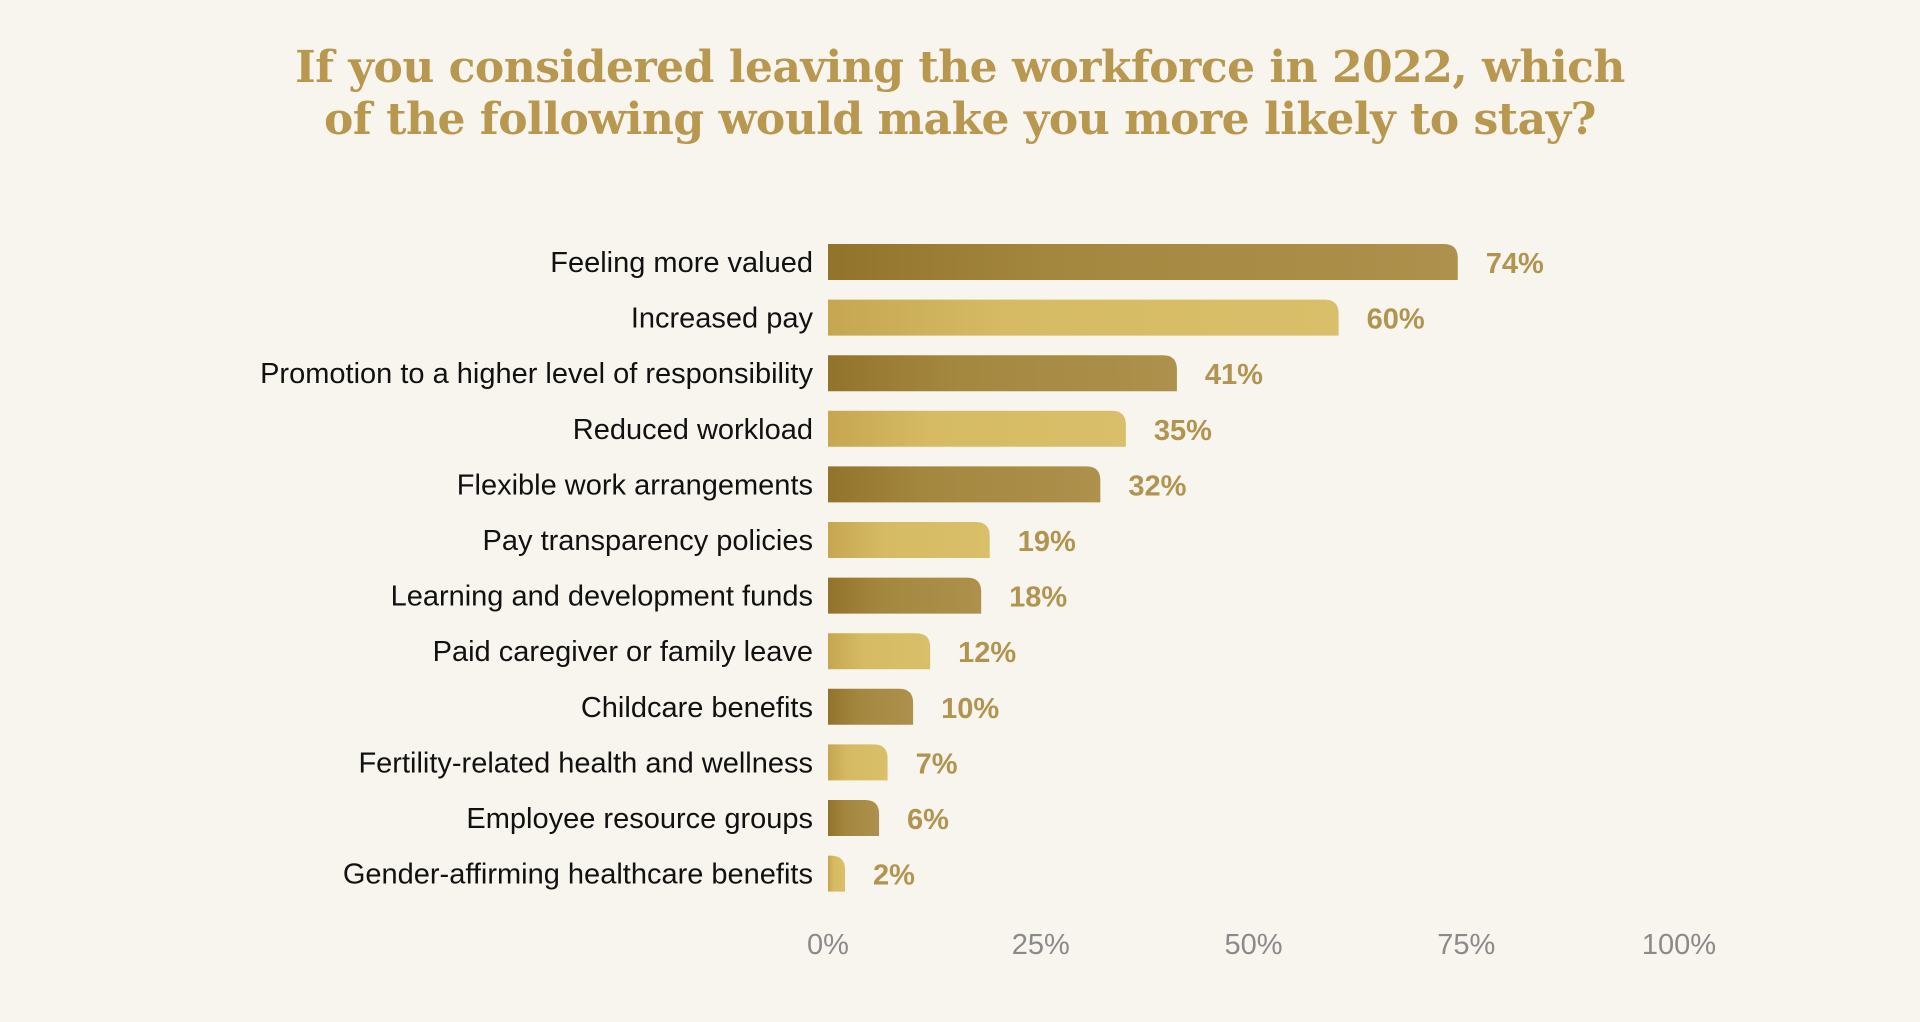 The height and width of the screenshot is (1022, 1920). Describe the element at coordinates (1143, 262) in the screenshot. I see `bar-feeling-more-valued` at that location.